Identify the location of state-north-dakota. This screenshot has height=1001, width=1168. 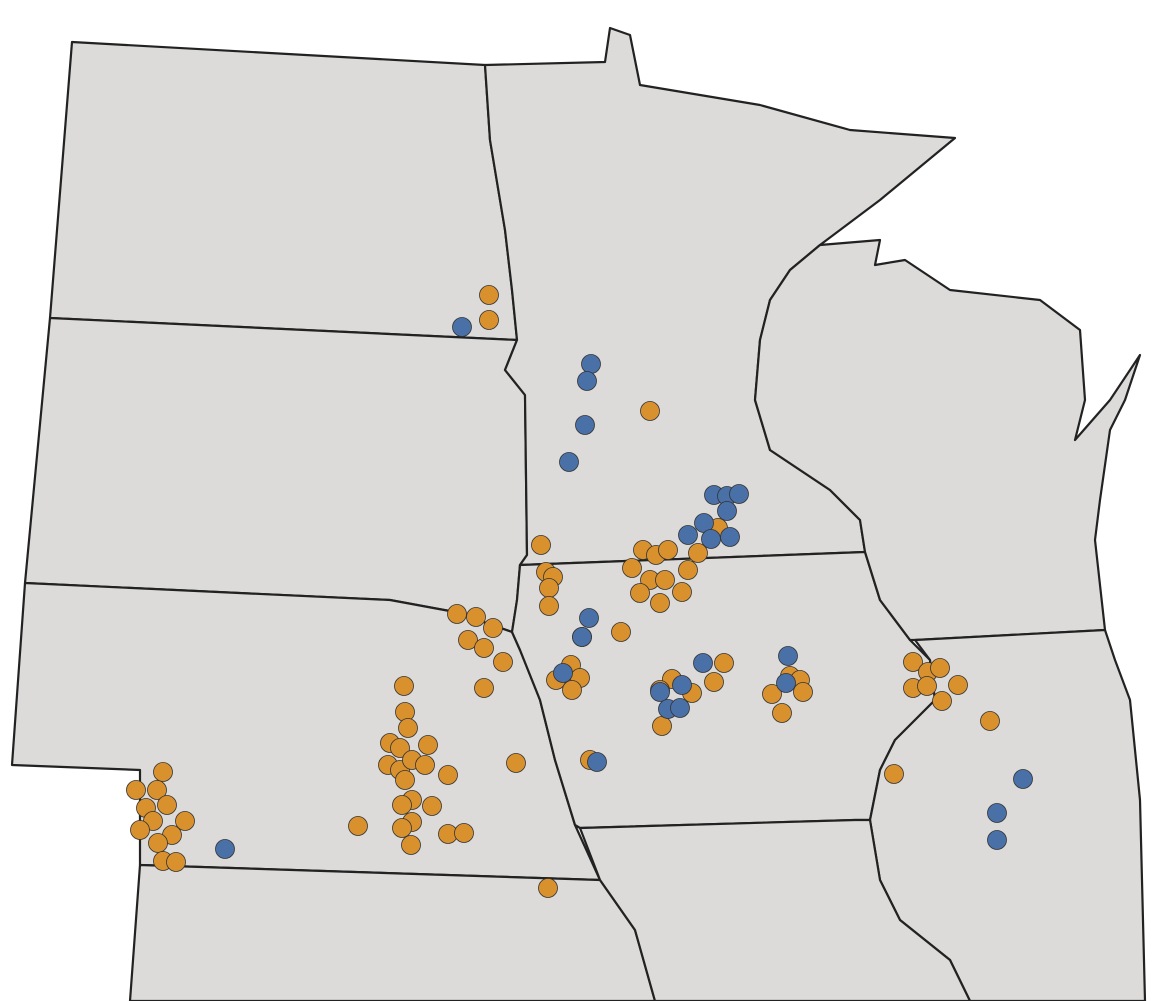
(283, 191).